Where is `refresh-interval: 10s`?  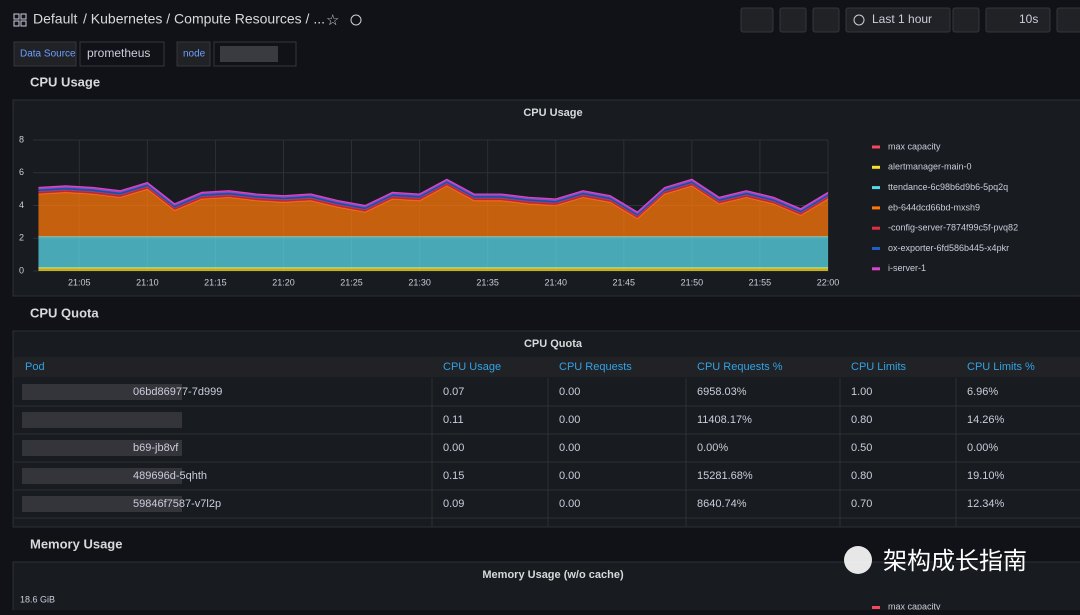
refresh-interval: 10s is located at coordinates (1028, 19).